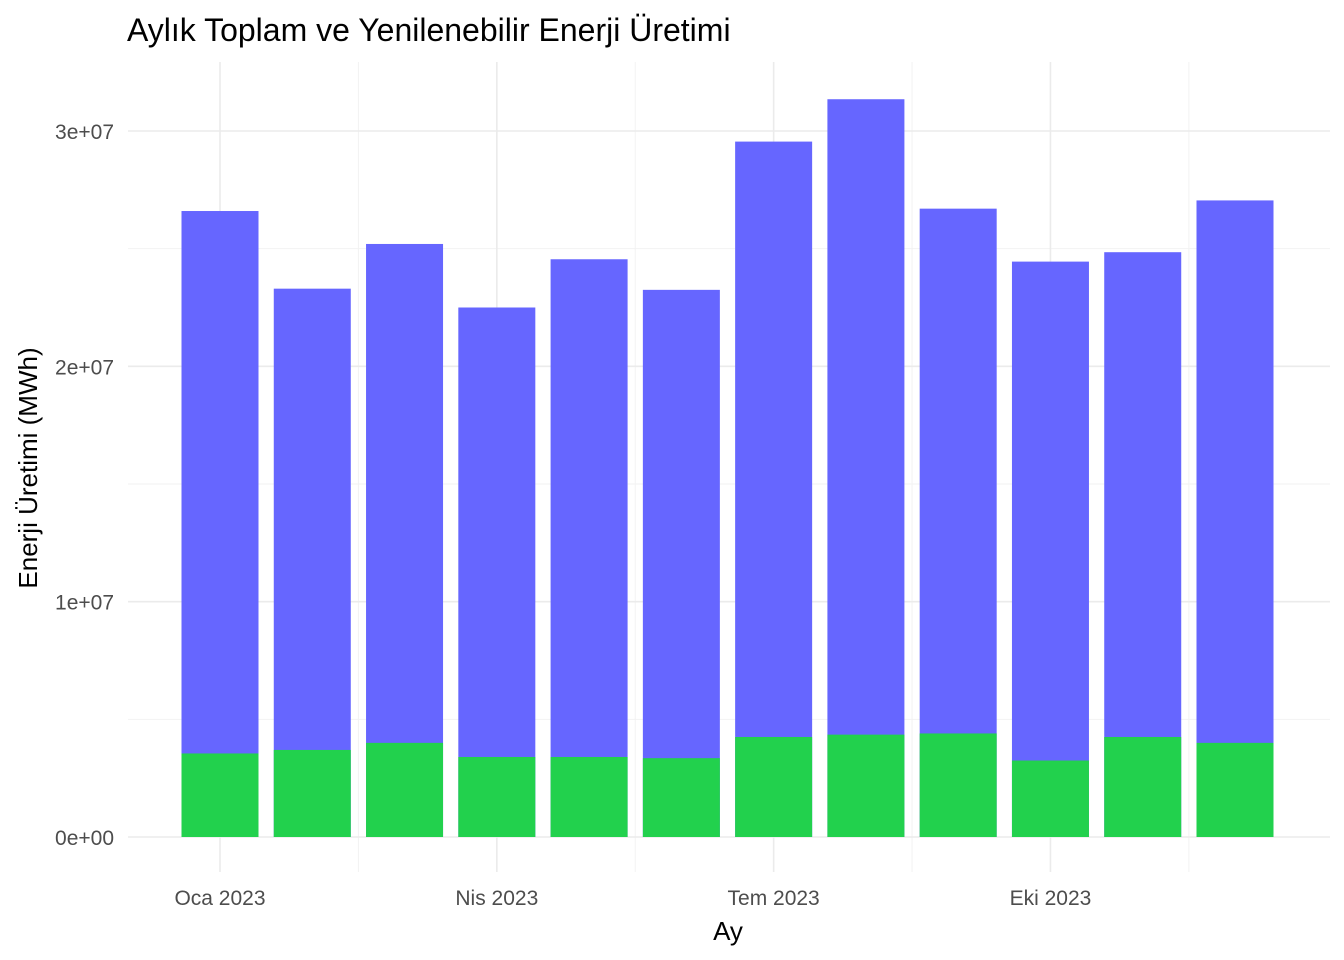 Image resolution: width=1344 pixels, height=960 pixels. I want to click on y-tick-label: 2e+07, so click(84, 367).